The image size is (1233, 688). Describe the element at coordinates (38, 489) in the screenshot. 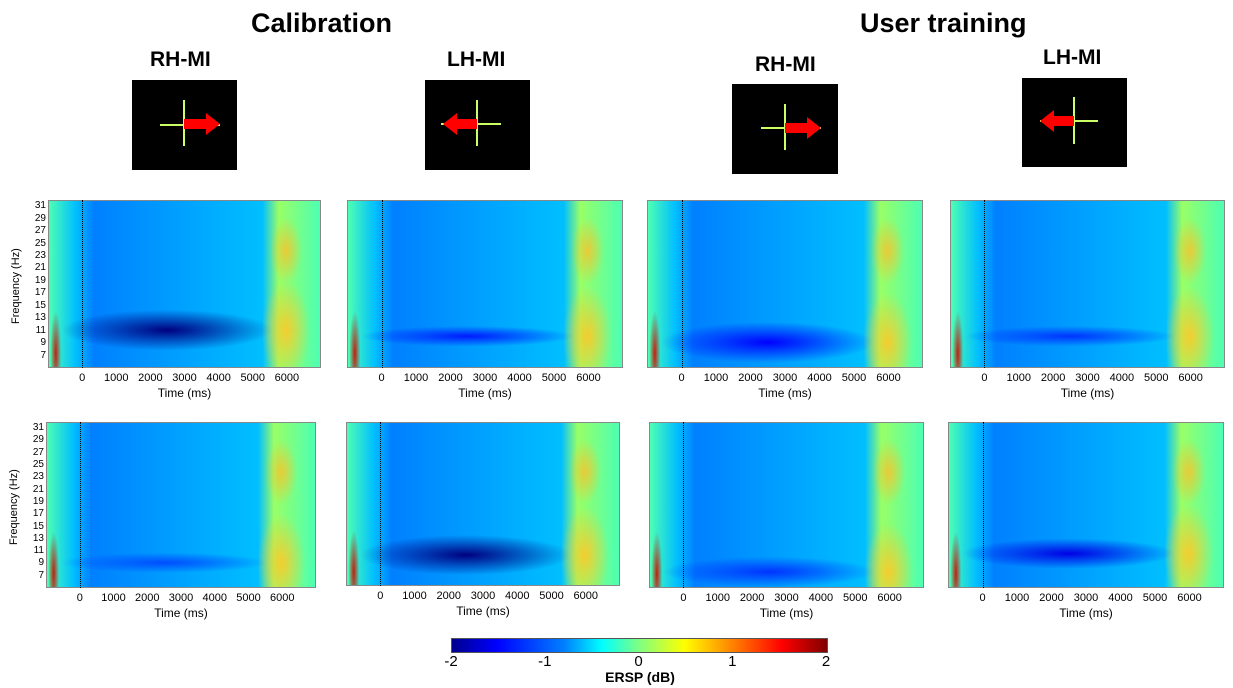

I see `y-tick-label: 21` at that location.